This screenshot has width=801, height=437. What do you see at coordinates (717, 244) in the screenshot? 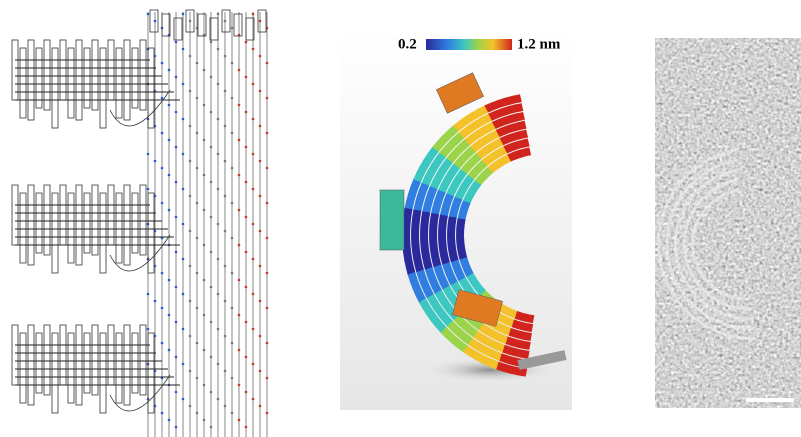
I see `em-ring` at bounding box center [717, 244].